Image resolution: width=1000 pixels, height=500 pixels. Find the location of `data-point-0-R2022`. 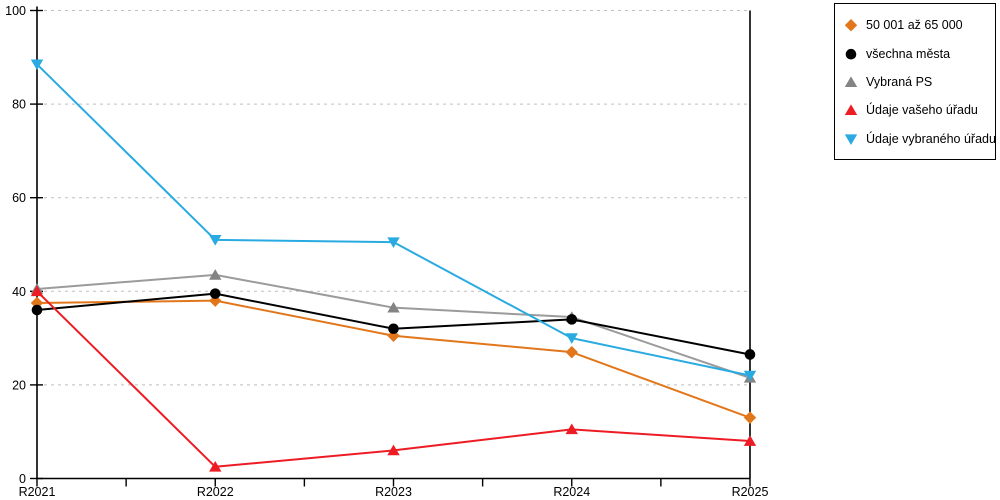

data-point-0-R2022 is located at coordinates (215, 300).